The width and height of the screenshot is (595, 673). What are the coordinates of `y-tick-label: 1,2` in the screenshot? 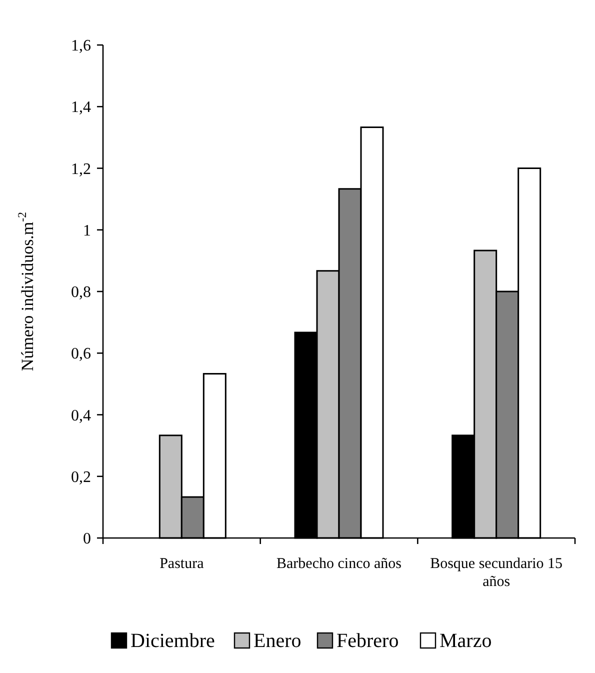 It's located at (81, 169).